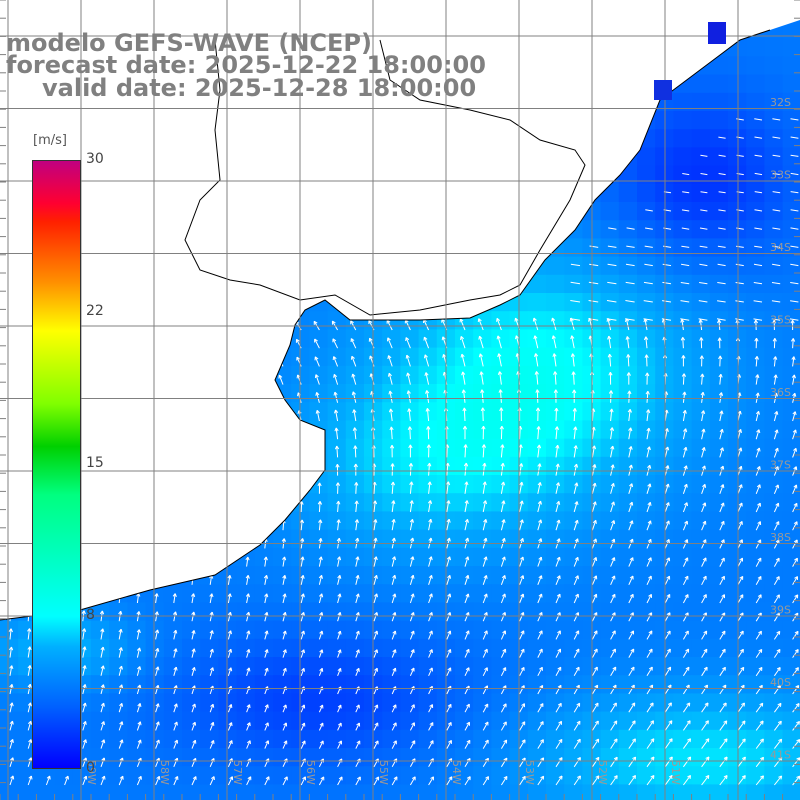 Image resolution: width=800 pixels, height=800 pixels. I want to click on lon-label: 51W, so click(675, 772).